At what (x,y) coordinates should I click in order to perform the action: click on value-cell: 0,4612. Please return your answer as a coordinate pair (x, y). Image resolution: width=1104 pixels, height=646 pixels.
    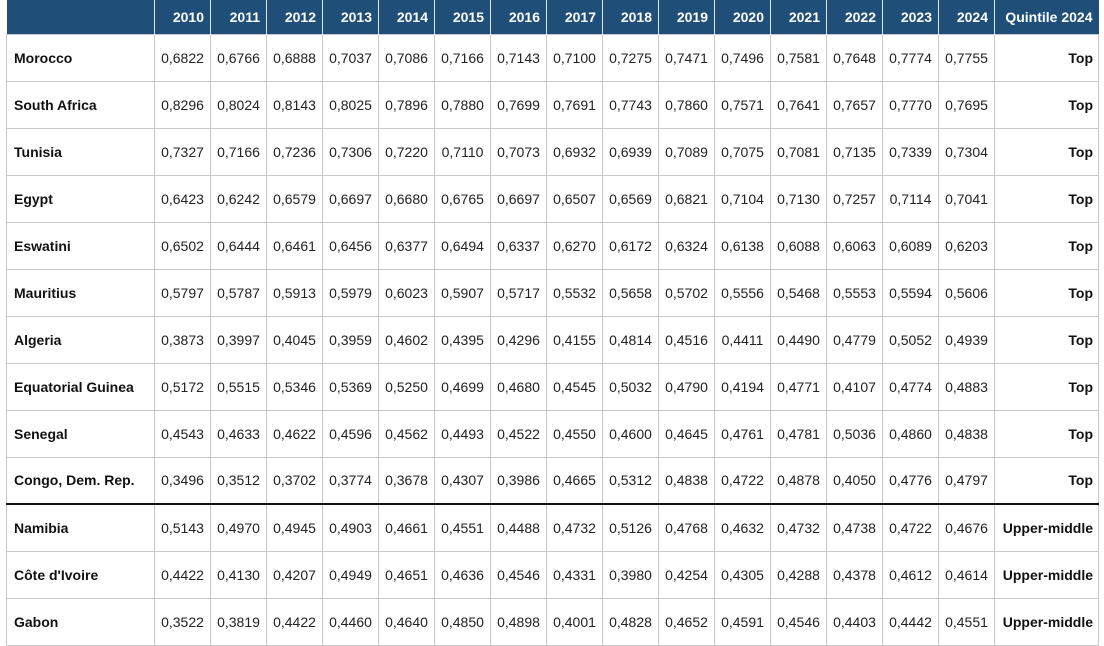
    Looking at the image, I should click on (910, 574).